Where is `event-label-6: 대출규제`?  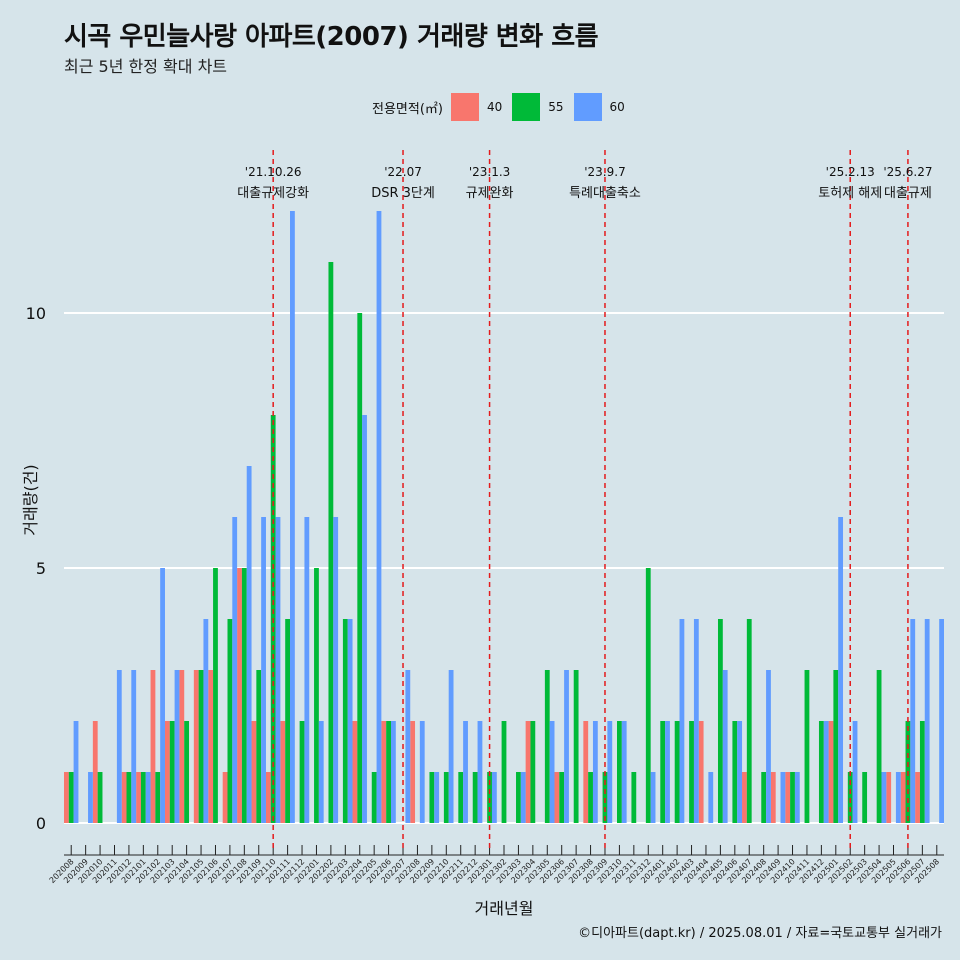 event-label-6: 대출규제 is located at coordinates (908, 193).